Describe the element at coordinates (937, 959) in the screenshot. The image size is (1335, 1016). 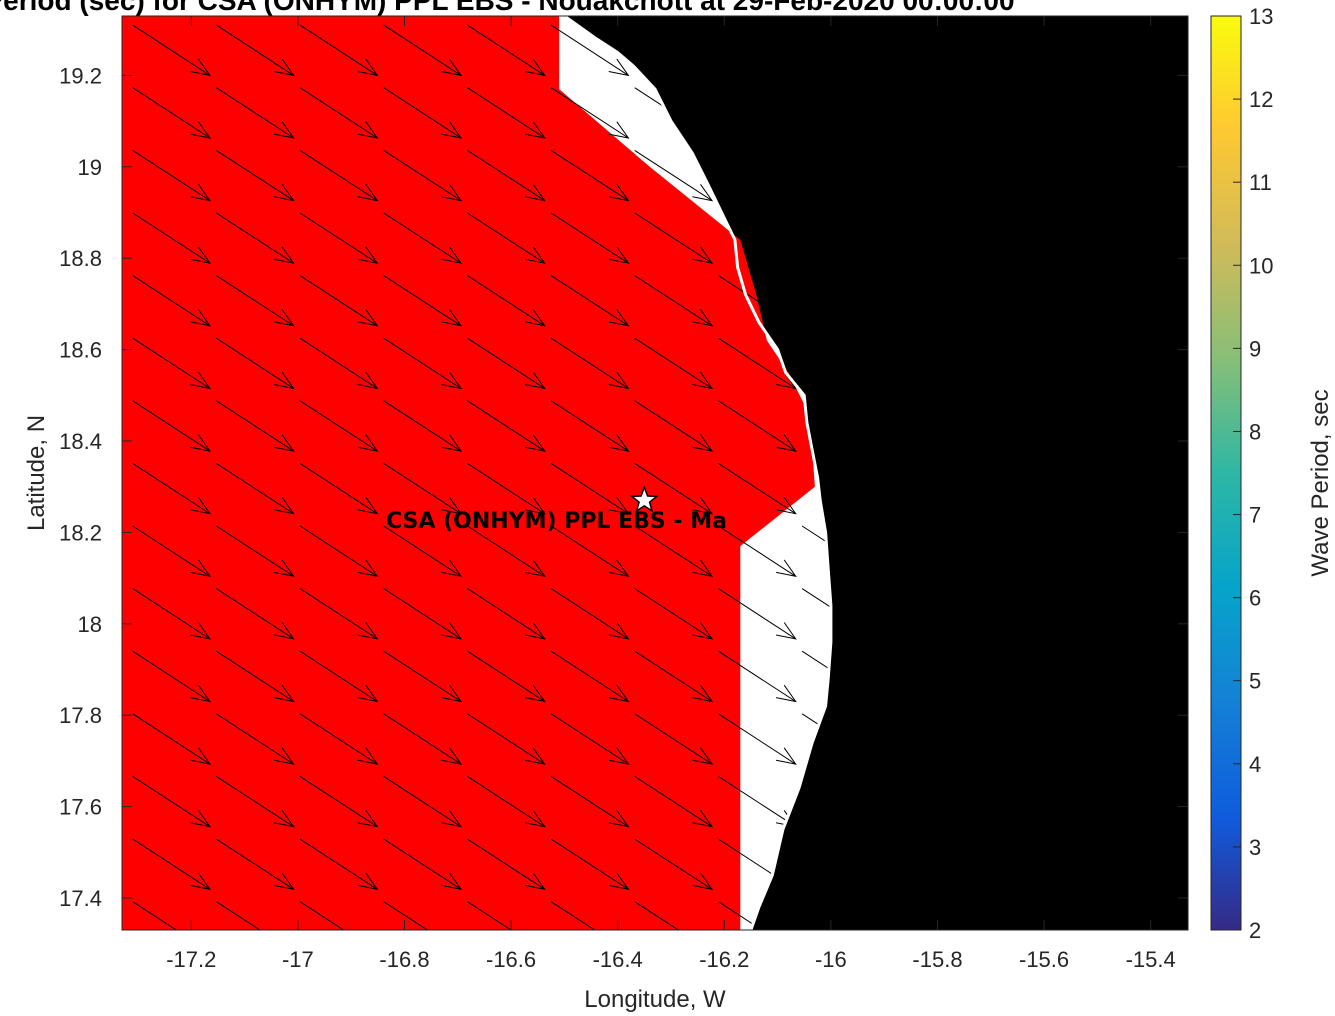
I see `x-tick-label: -15.8` at that location.